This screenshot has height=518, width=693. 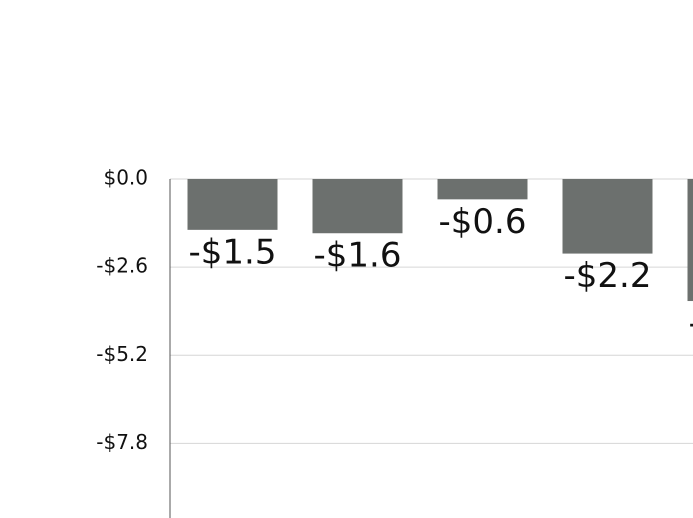 What do you see at coordinates (608, 276) in the screenshot?
I see `value-label: -$2.2` at bounding box center [608, 276].